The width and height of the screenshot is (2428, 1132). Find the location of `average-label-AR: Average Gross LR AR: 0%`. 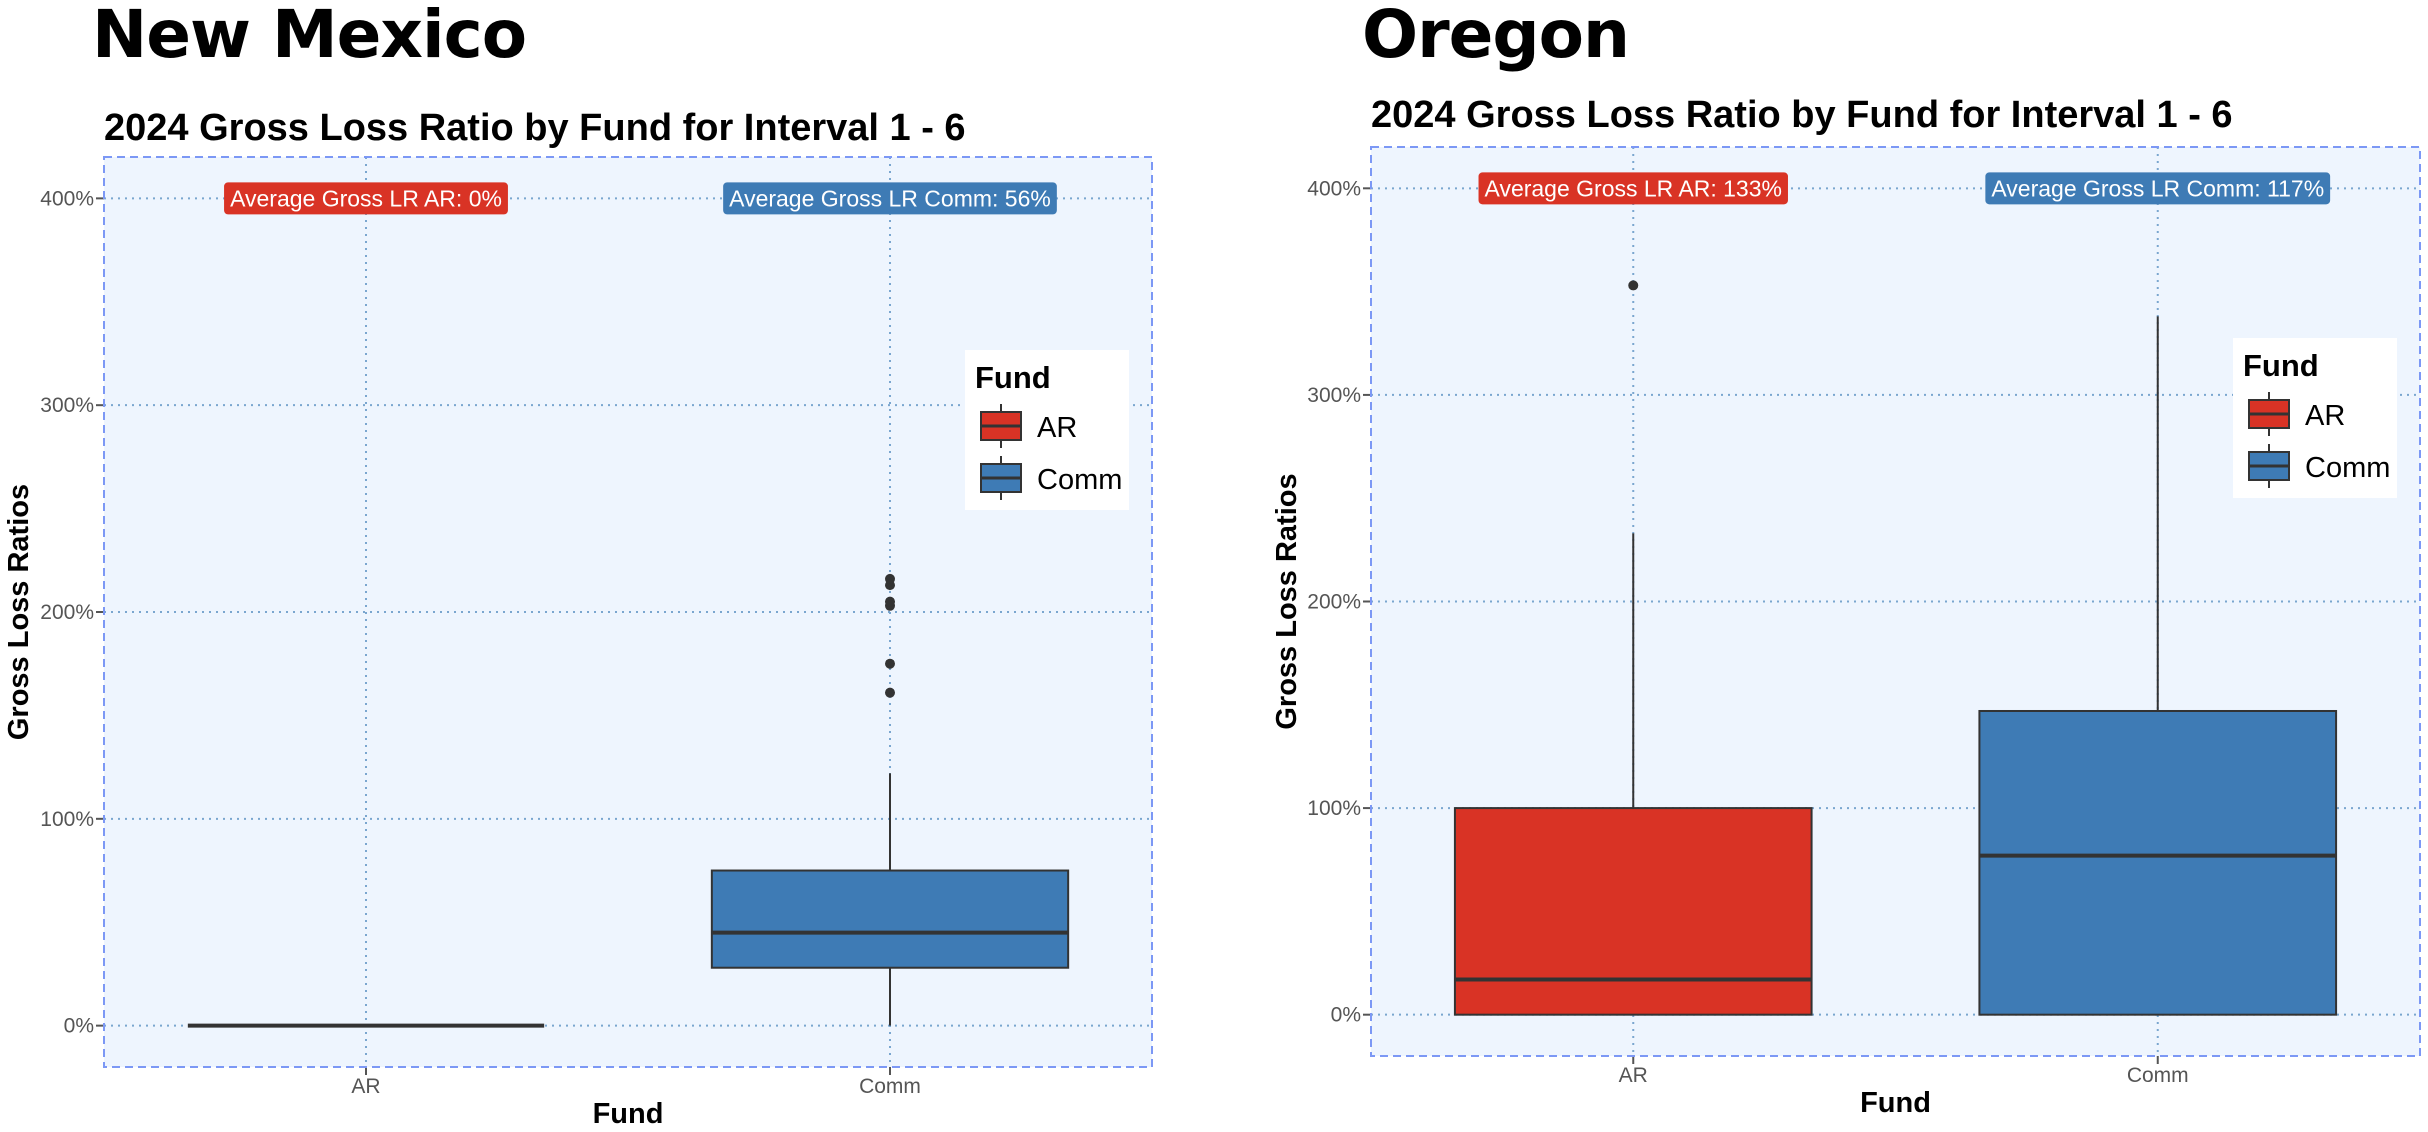

average-label-AR: Average Gross LR AR: 0% is located at coordinates (366, 198).